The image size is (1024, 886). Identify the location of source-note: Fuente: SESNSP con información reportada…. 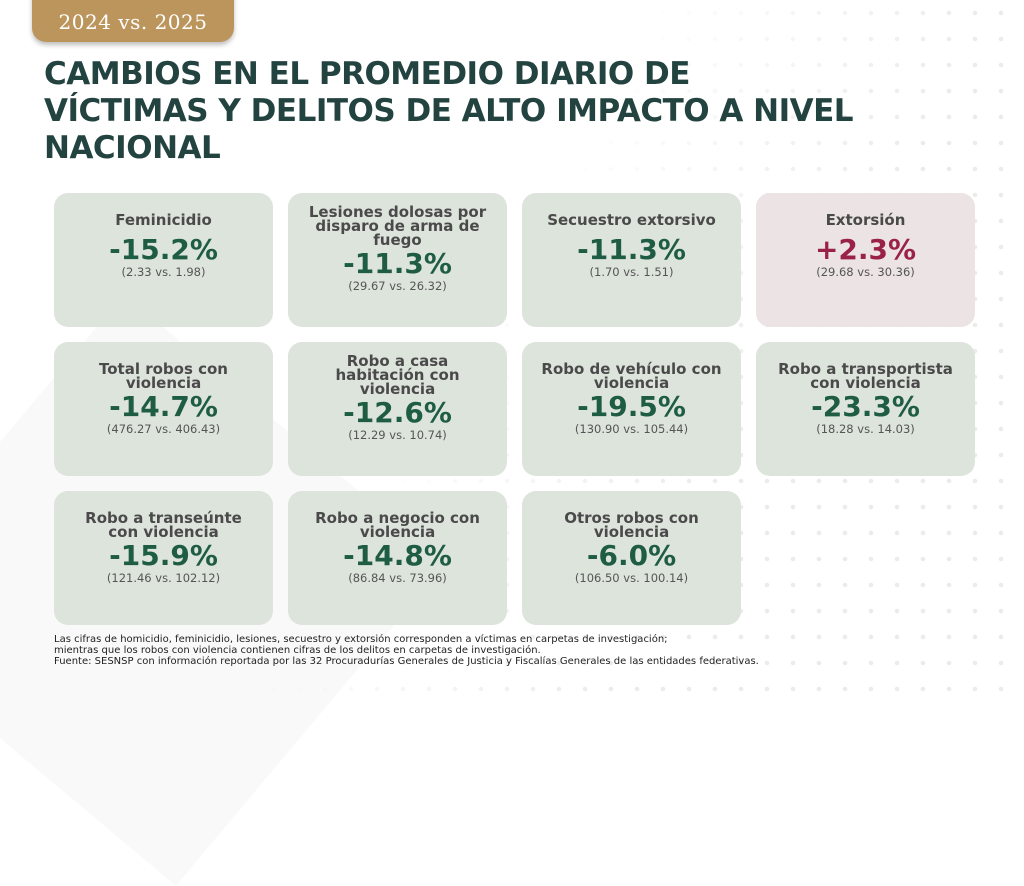
(406, 661).